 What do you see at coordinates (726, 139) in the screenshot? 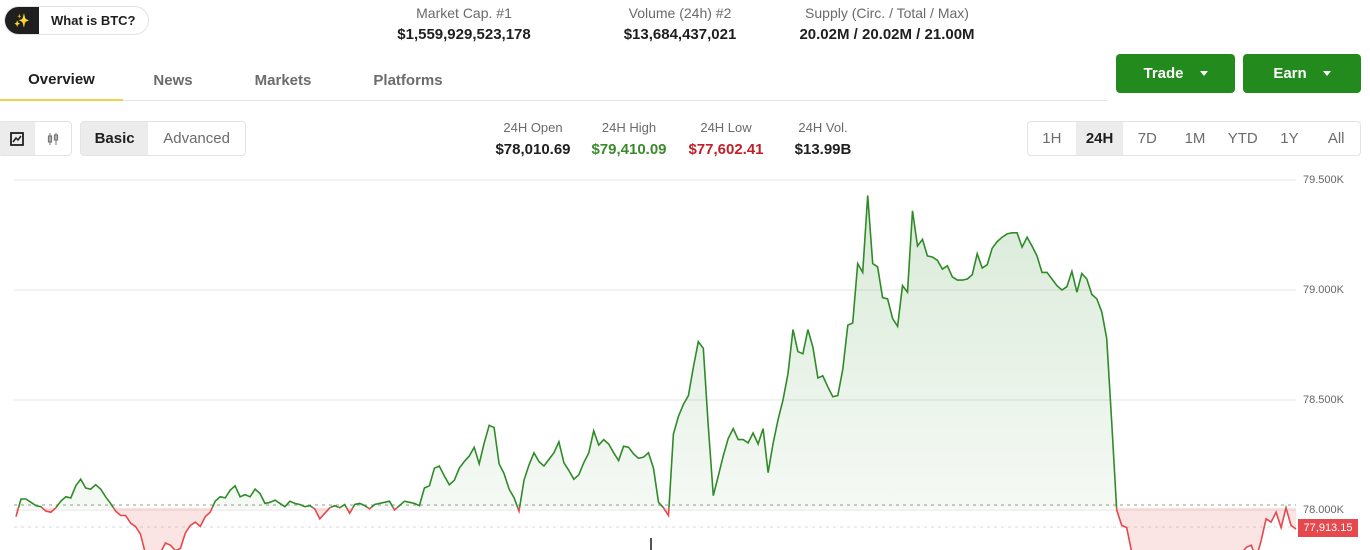
I see `stat-24h-low: 24H Low $77,602.41` at bounding box center [726, 139].